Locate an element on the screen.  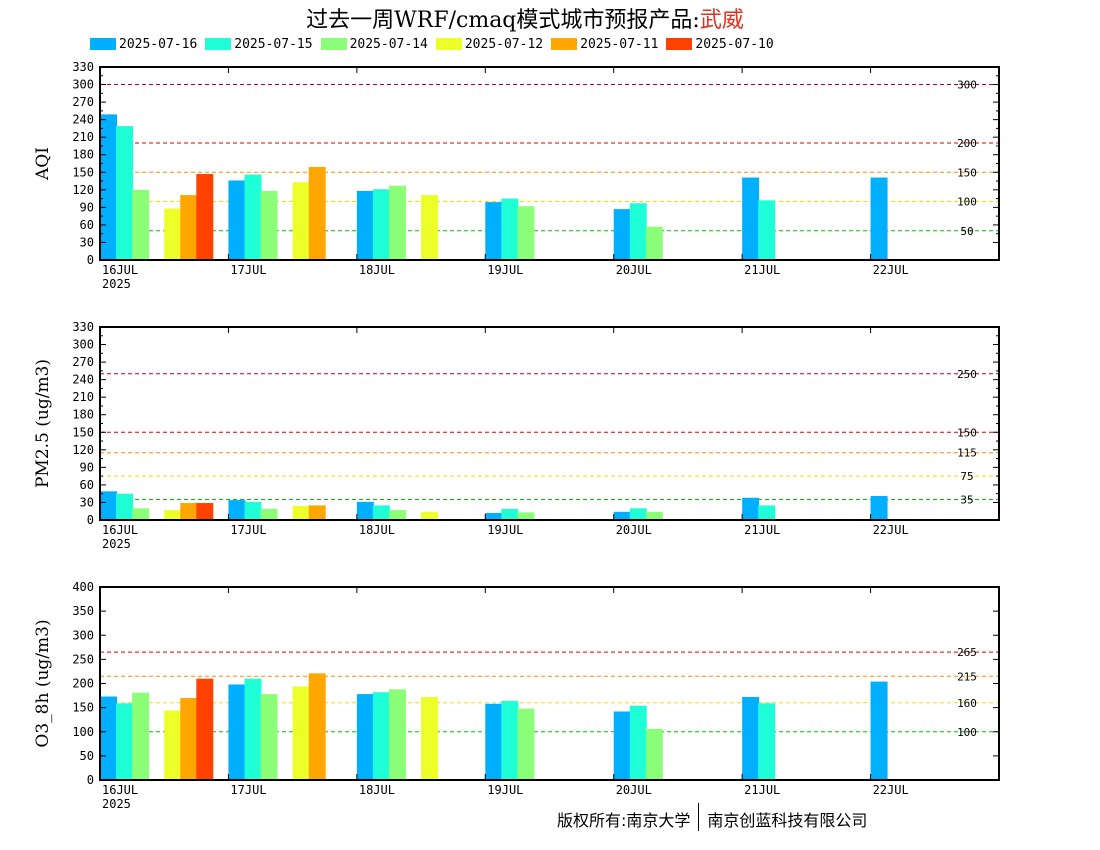
x-tick-label: 18JUL is located at coordinates (377, 270).